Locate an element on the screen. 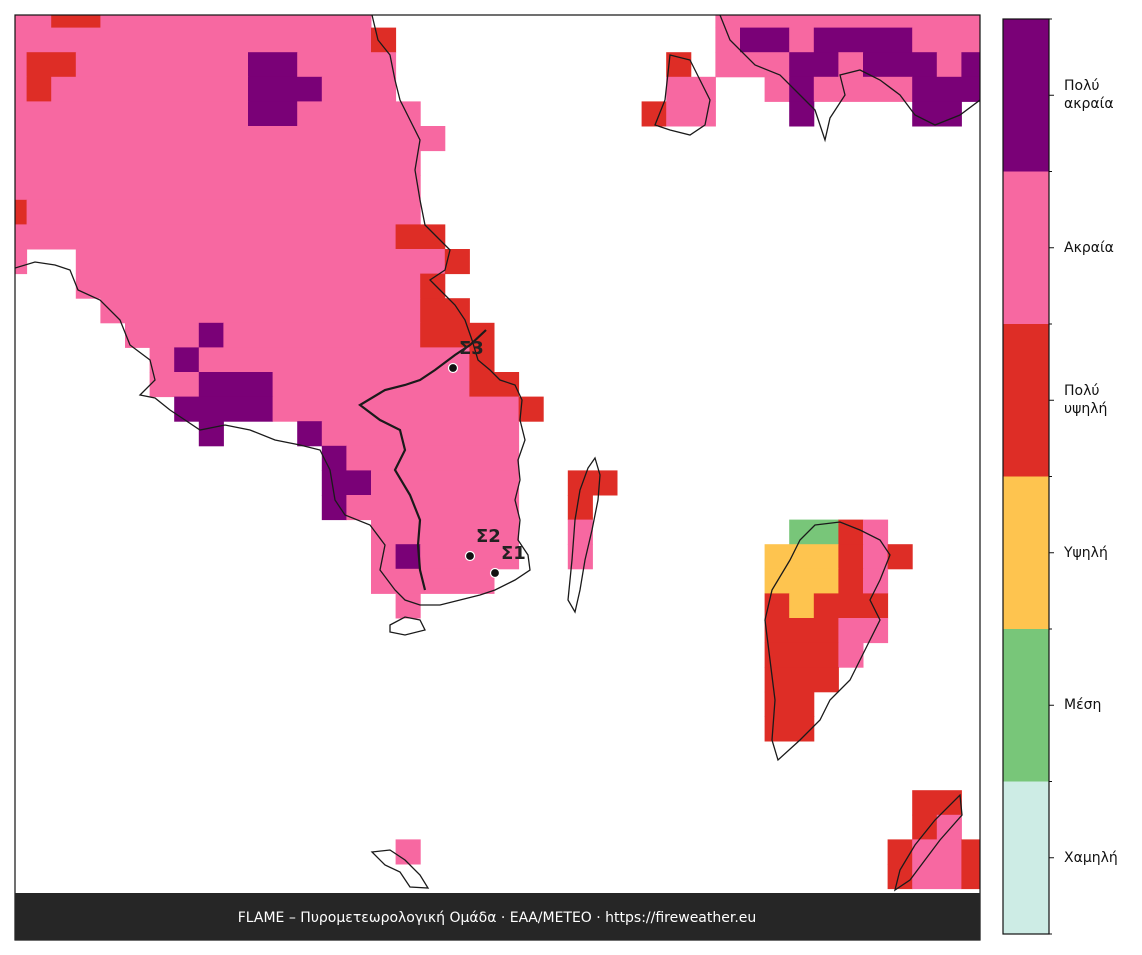 The height and width of the screenshot is (955, 1142). footer-bar is located at coordinates (497, 916).